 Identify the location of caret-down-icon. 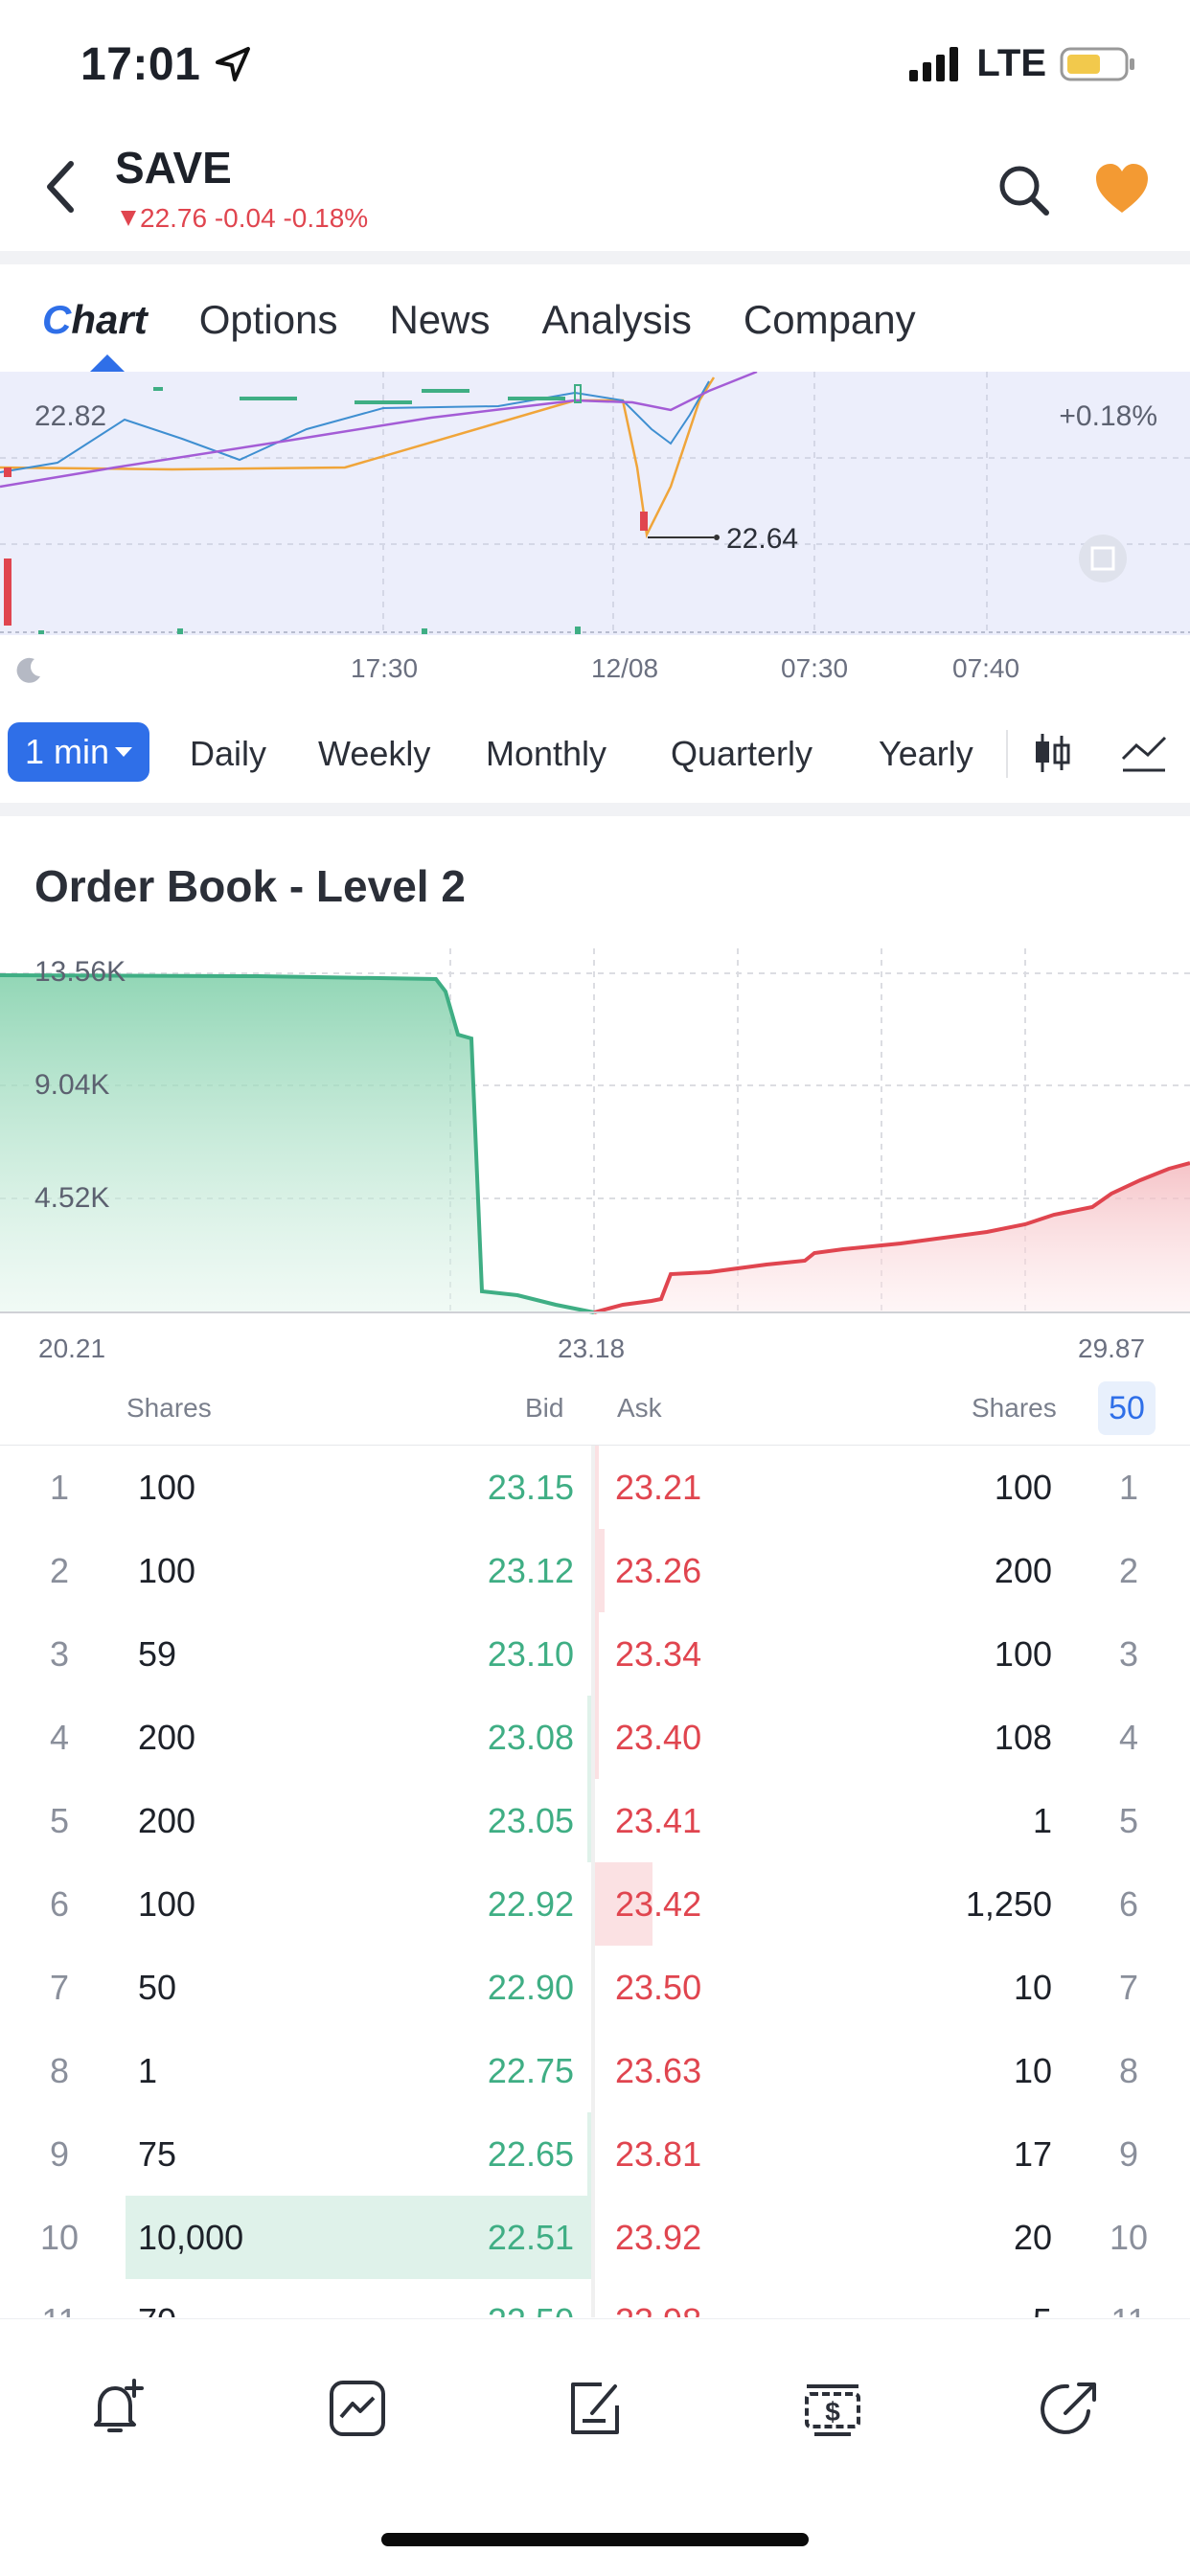
(124, 752).